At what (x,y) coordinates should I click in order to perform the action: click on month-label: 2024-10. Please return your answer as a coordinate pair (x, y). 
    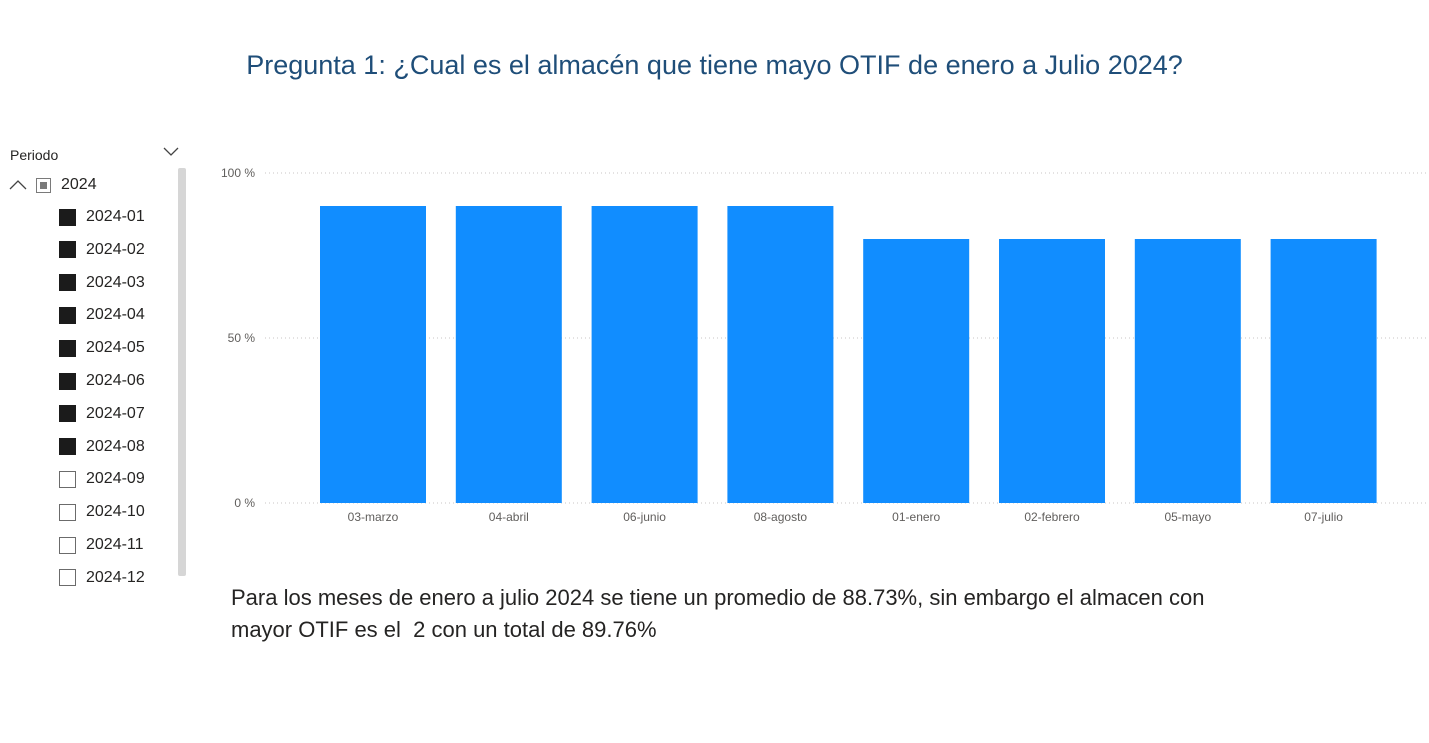
    Looking at the image, I should click on (115, 512).